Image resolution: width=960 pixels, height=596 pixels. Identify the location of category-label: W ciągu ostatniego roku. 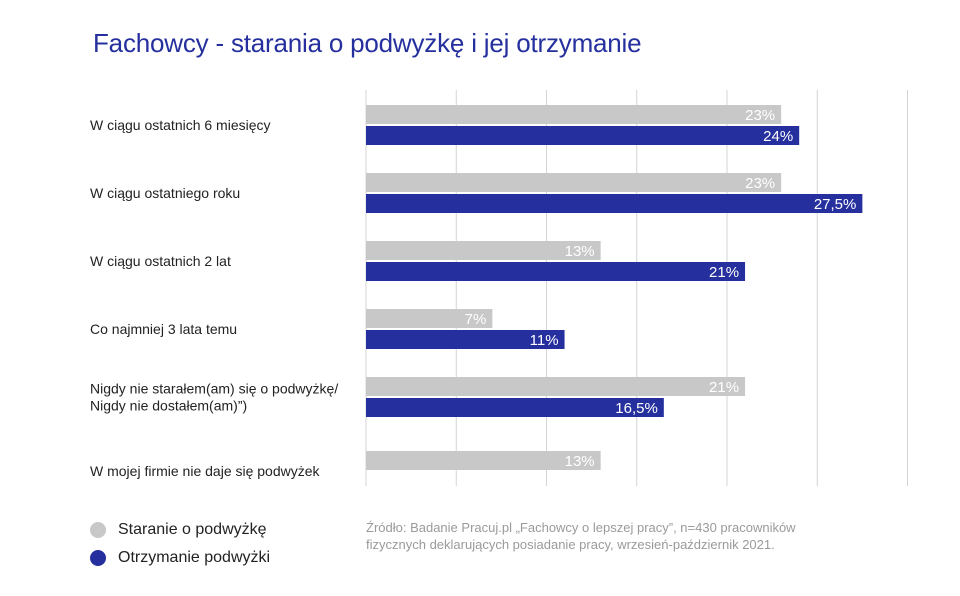
(165, 193).